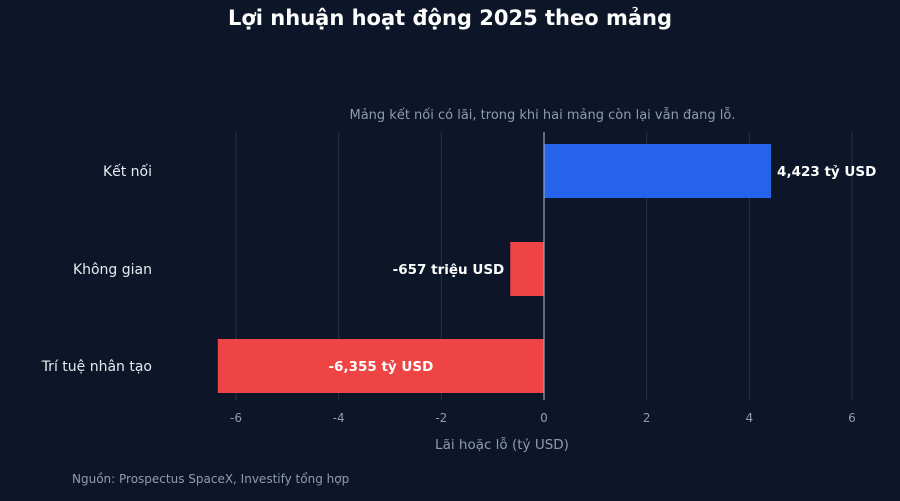 The image size is (900, 501). I want to click on x-tick-label: 0, so click(544, 418).